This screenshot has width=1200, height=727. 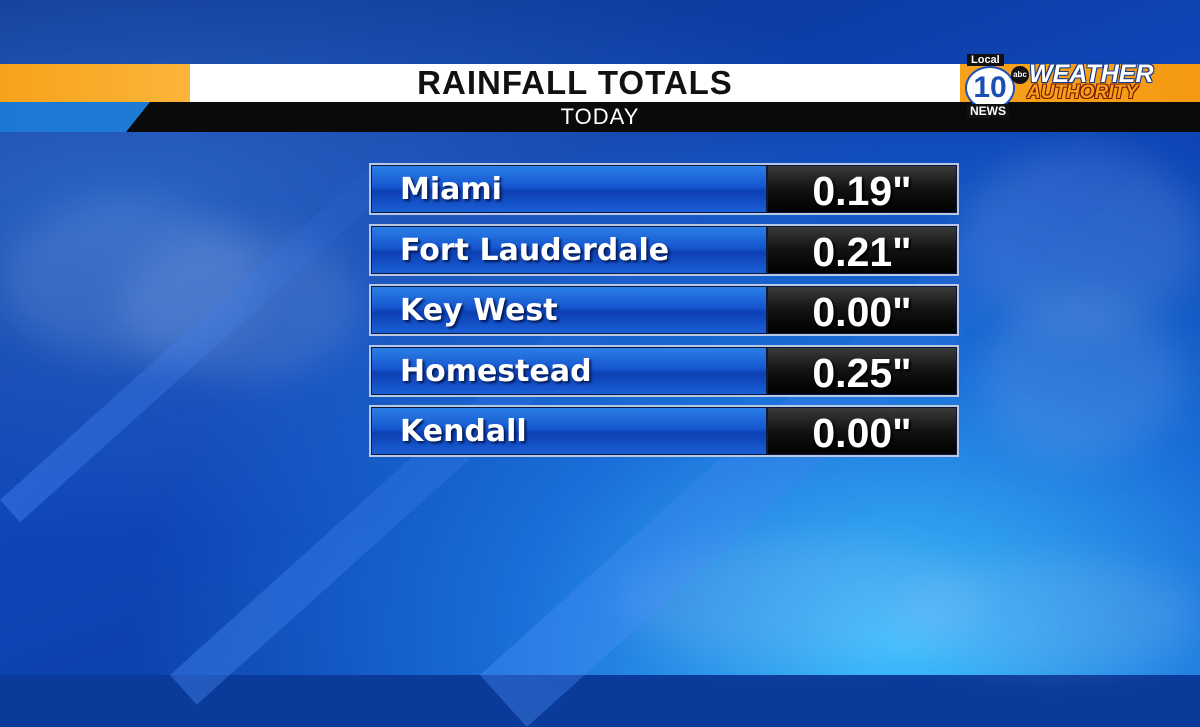 I want to click on rainfall-value: 0.25", so click(x=862, y=372).